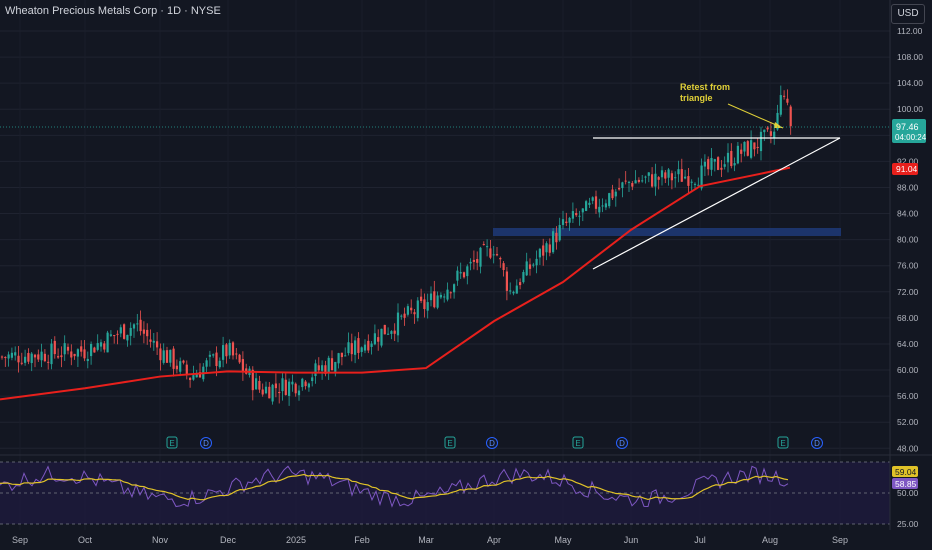 The image size is (932, 550). I want to click on y-tick-label: 92.00, so click(908, 161).